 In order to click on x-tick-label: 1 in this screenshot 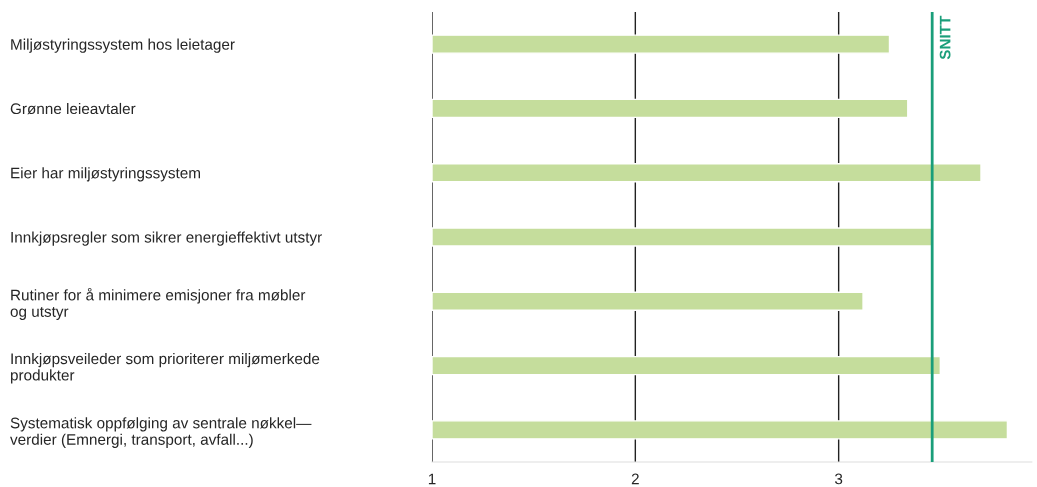, I will do `click(432, 479)`.